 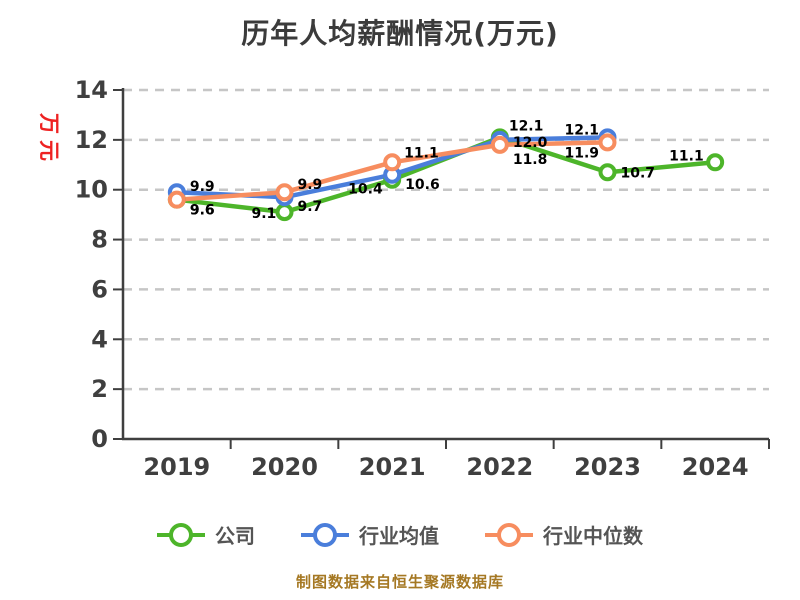 I want to click on data-label-1-2019: 9.9, so click(x=202, y=187).